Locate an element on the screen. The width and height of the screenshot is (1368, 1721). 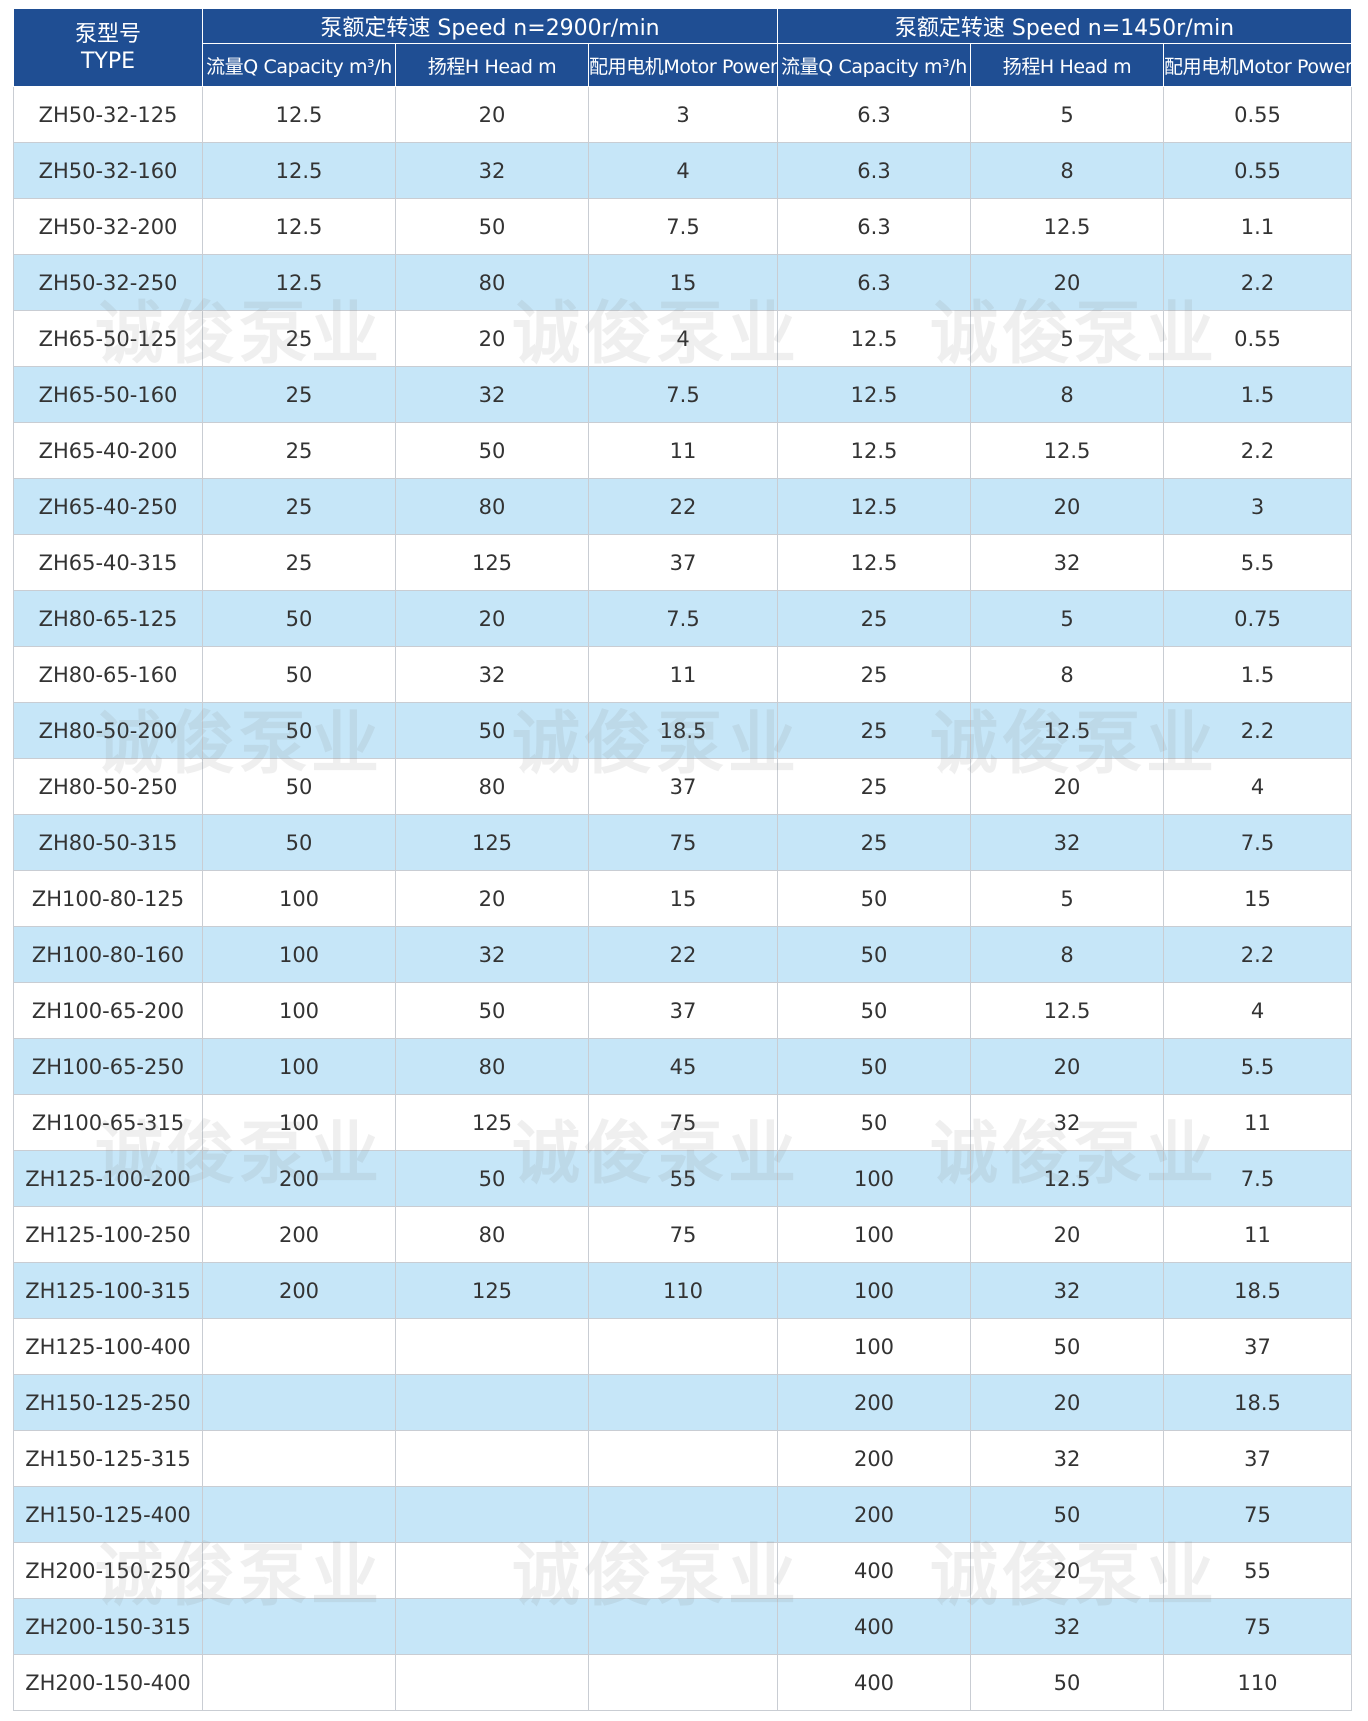
type-cell: ZH100-80-125 is located at coordinates (108, 898).